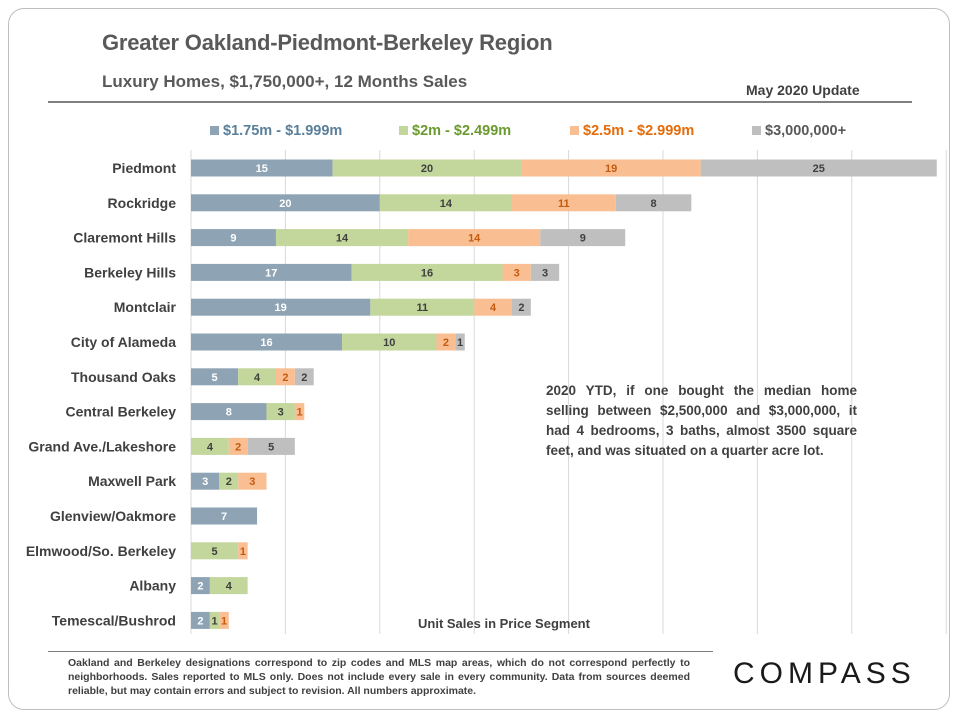 This screenshot has width=960, height=720. I want to click on legend-label: $2.5m - $2.999m, so click(638, 131).